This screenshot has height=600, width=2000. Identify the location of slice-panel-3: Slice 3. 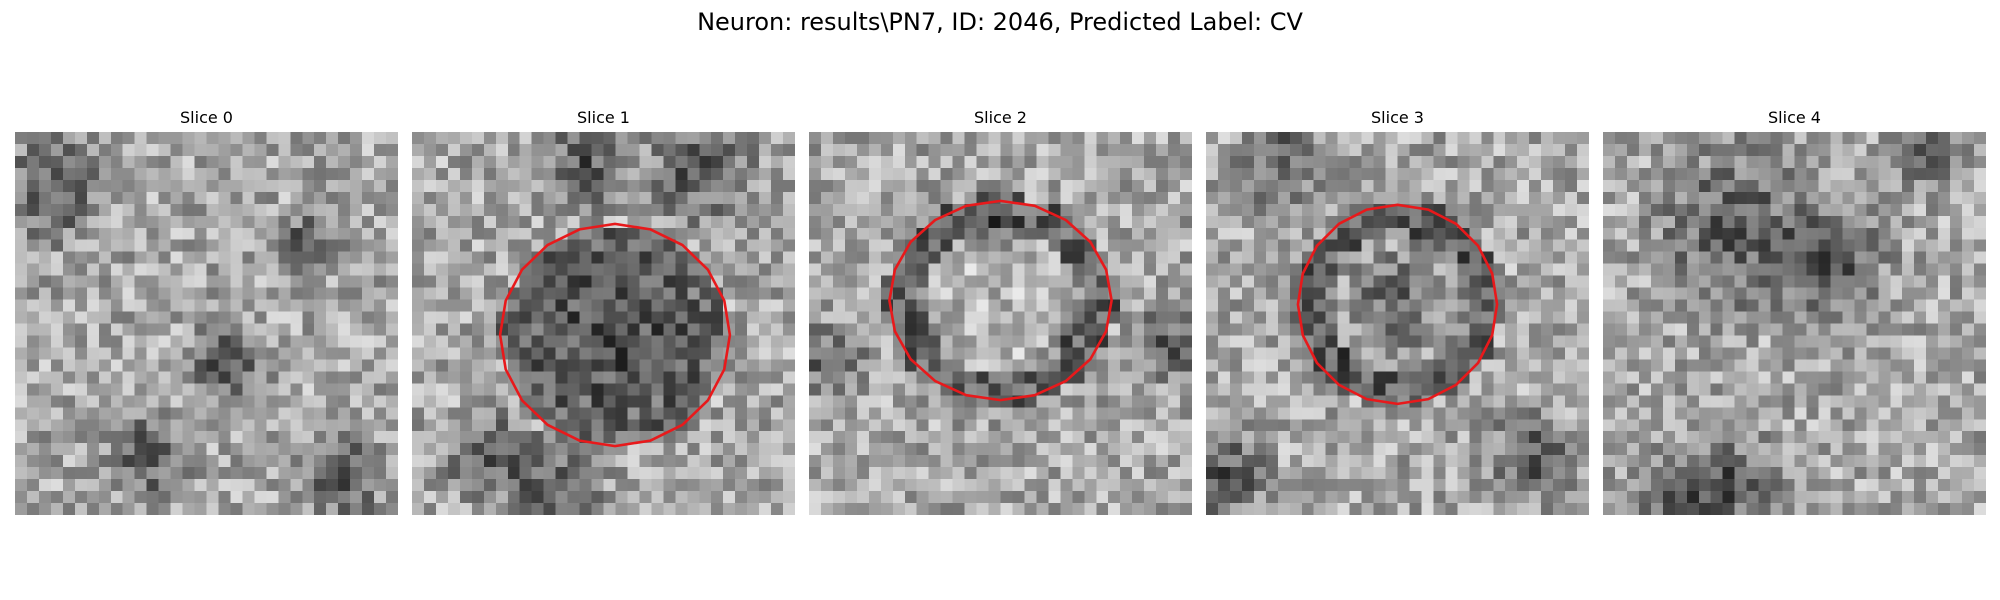
(1397, 309).